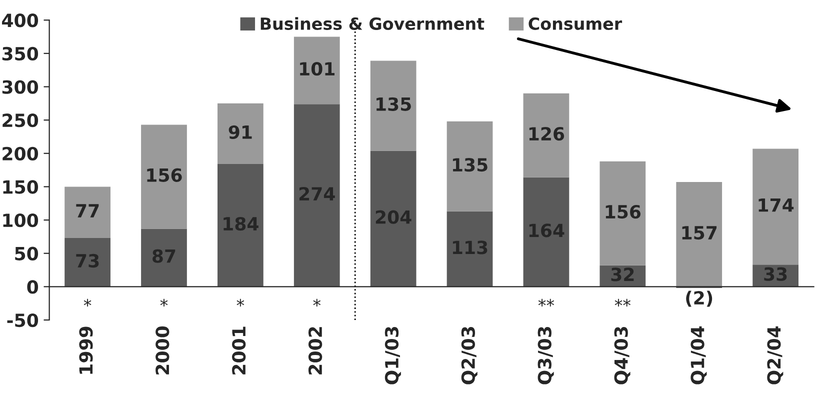 This screenshot has width=822, height=402. What do you see at coordinates (26, 253) in the screenshot?
I see `y-tick-label: 50` at bounding box center [26, 253].